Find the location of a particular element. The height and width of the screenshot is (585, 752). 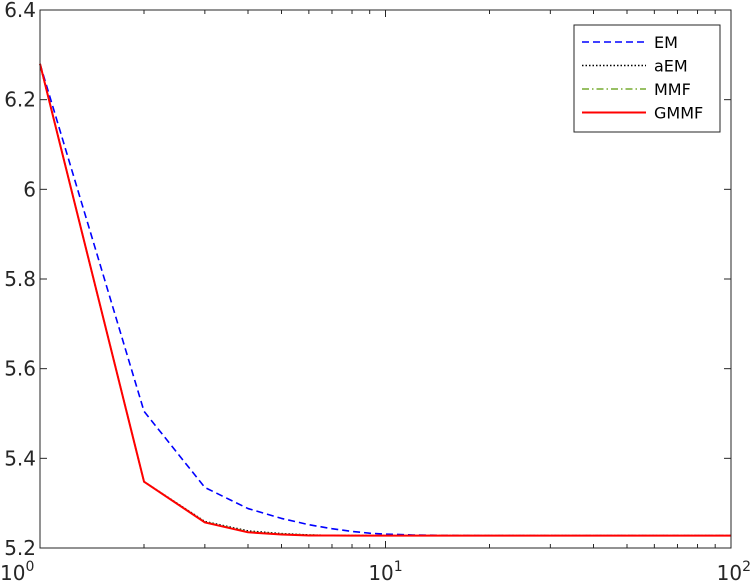

legend-box is located at coordinates (647, 78).